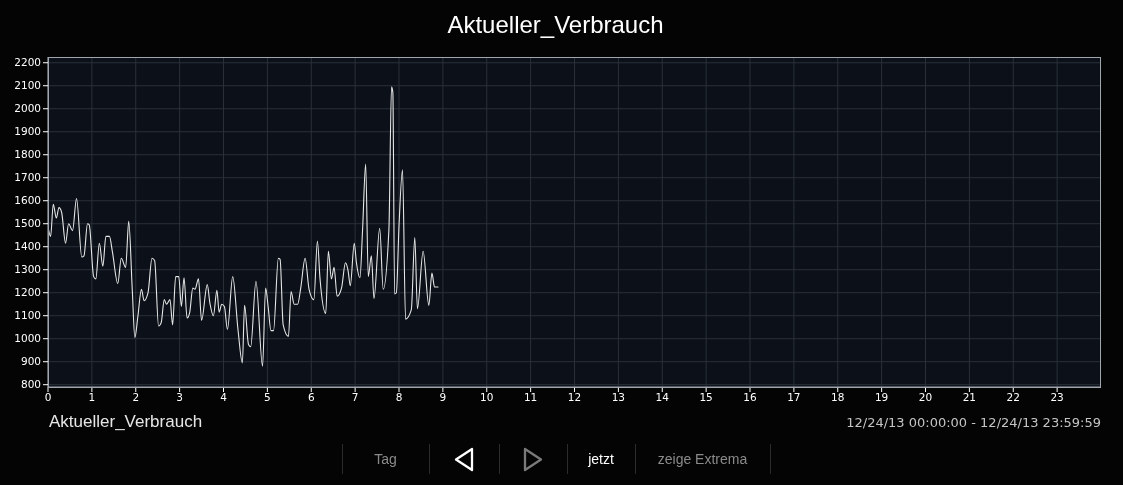 The height and width of the screenshot is (485, 1123). Describe the element at coordinates (27, 292) in the screenshot. I see `y-tick-label: 1200` at that location.